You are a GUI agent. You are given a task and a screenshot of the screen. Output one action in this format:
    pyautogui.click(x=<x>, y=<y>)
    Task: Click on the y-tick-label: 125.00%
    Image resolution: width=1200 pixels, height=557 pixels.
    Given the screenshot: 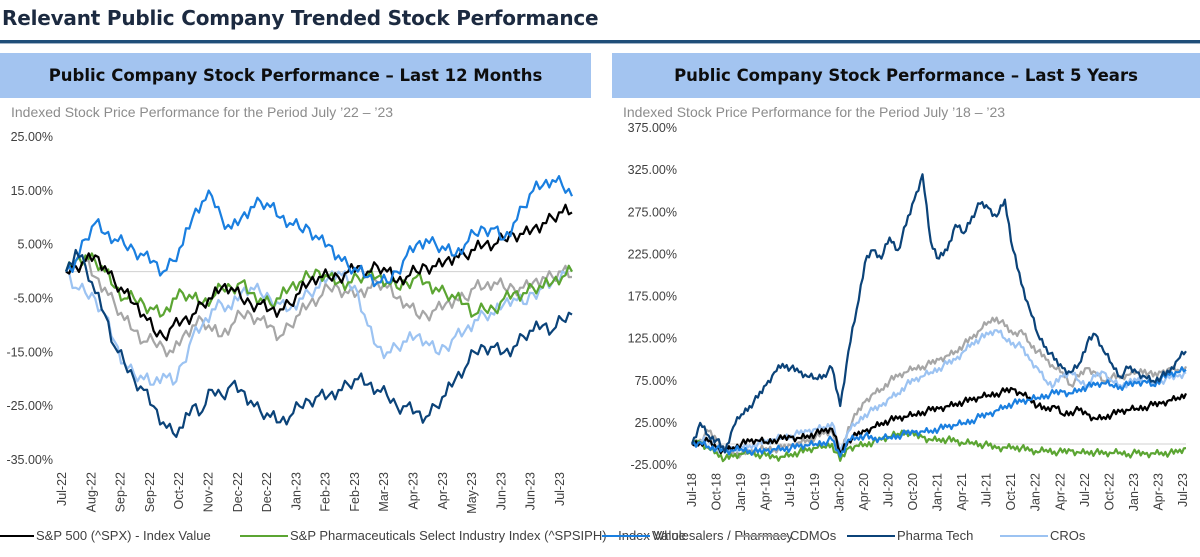 What is the action you would take?
    pyautogui.click(x=652, y=339)
    